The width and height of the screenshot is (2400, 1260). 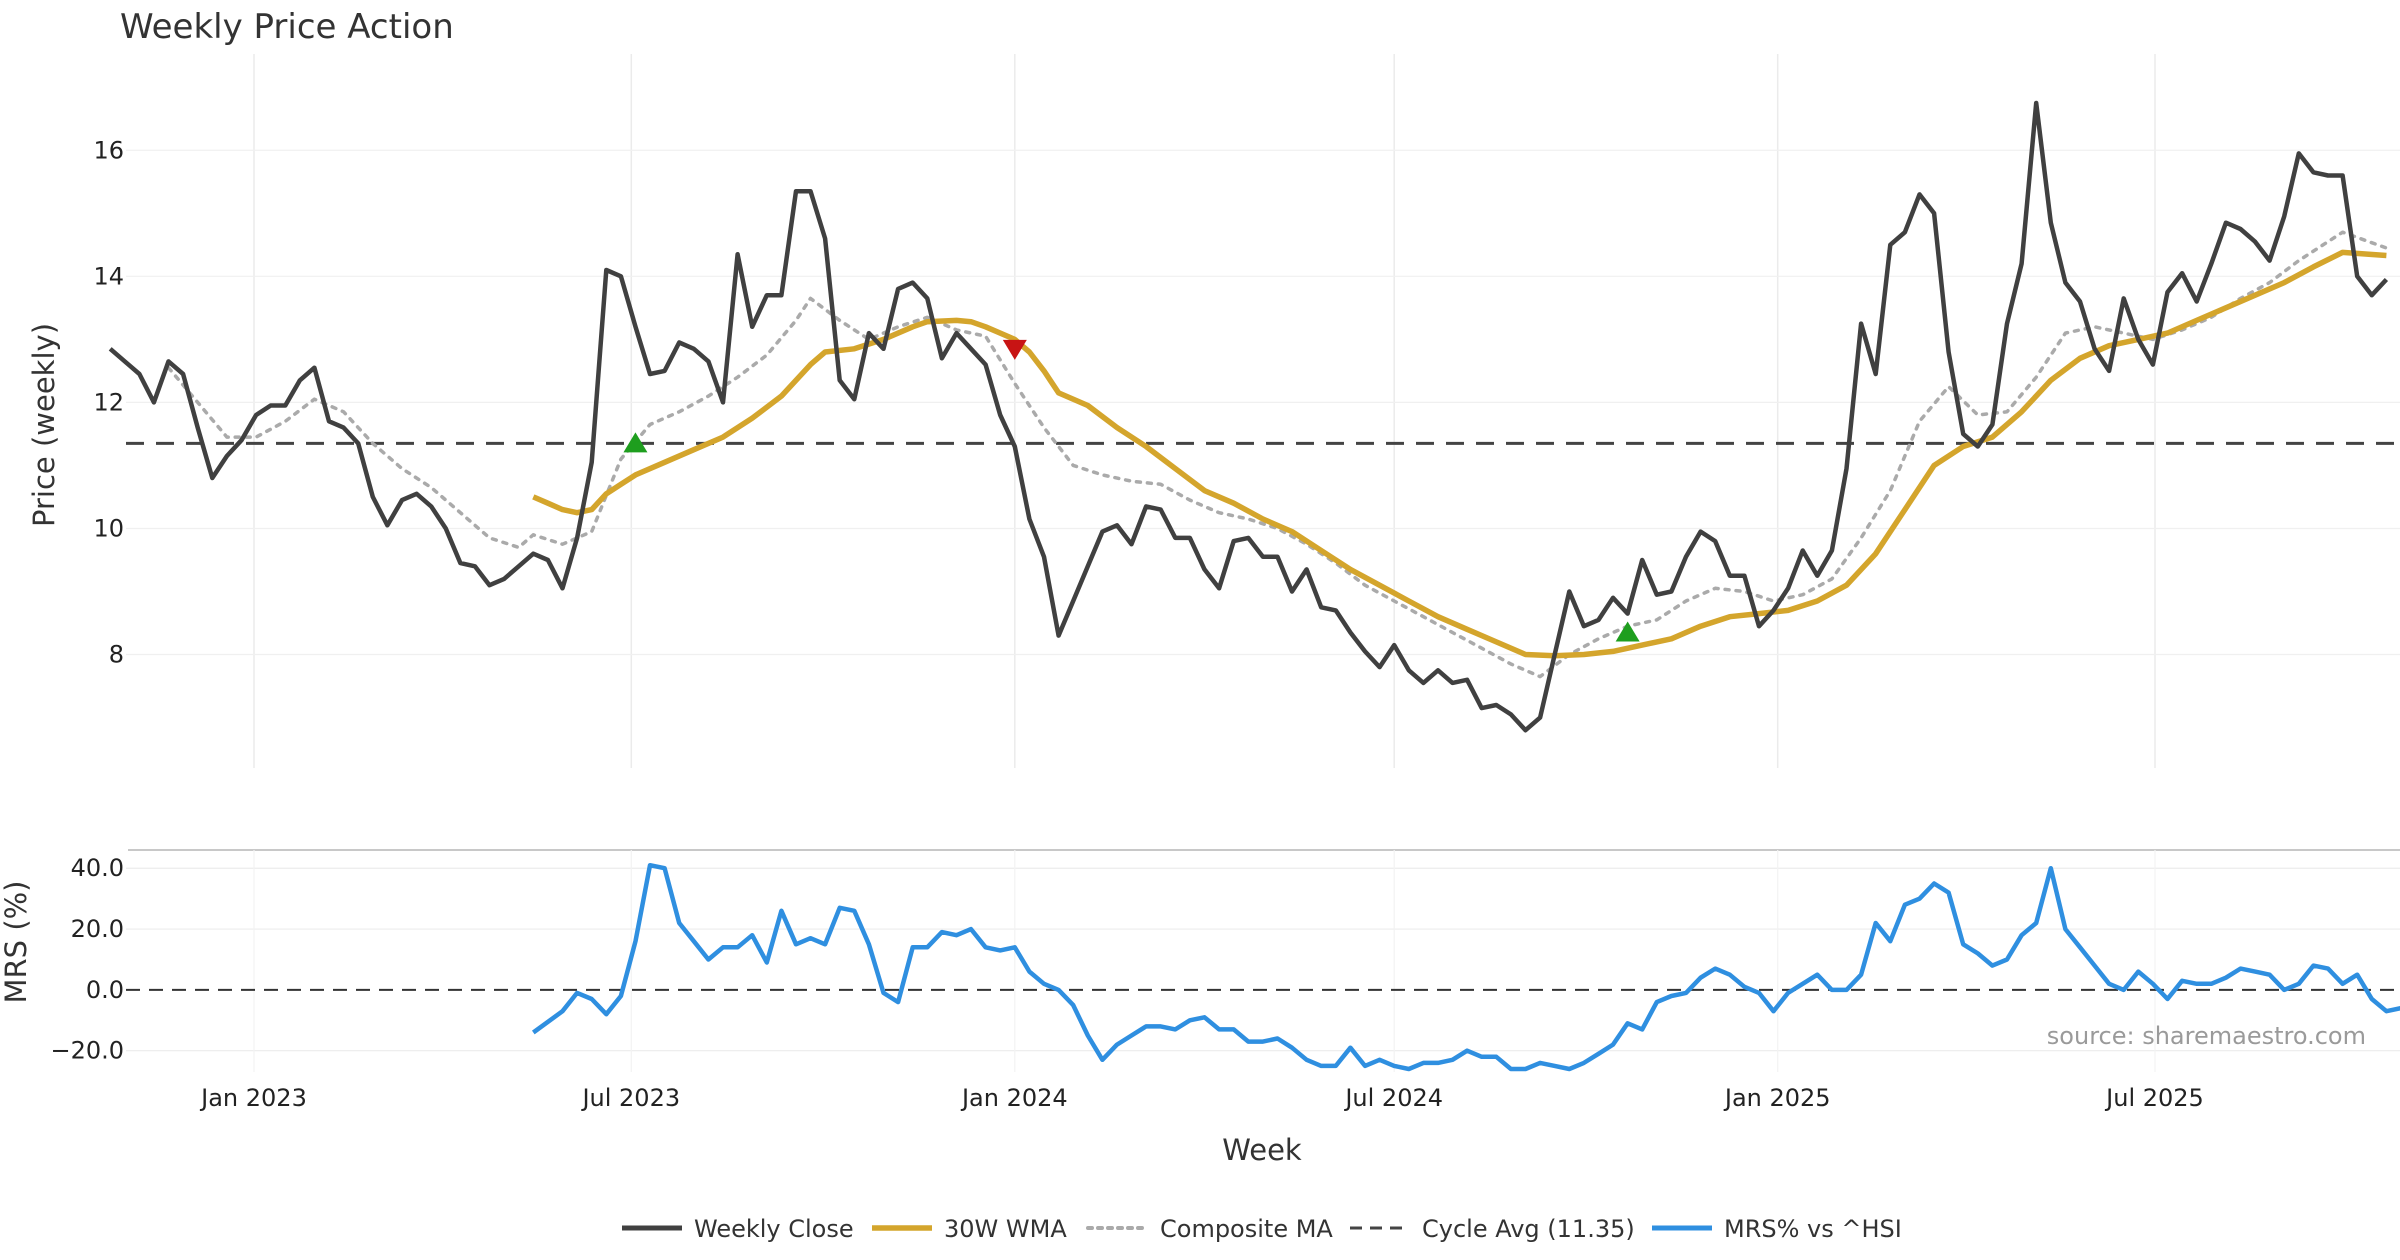 What do you see at coordinates (105, 990) in the screenshot?
I see `mrs-y-tick-0-0: 0.0` at bounding box center [105, 990].